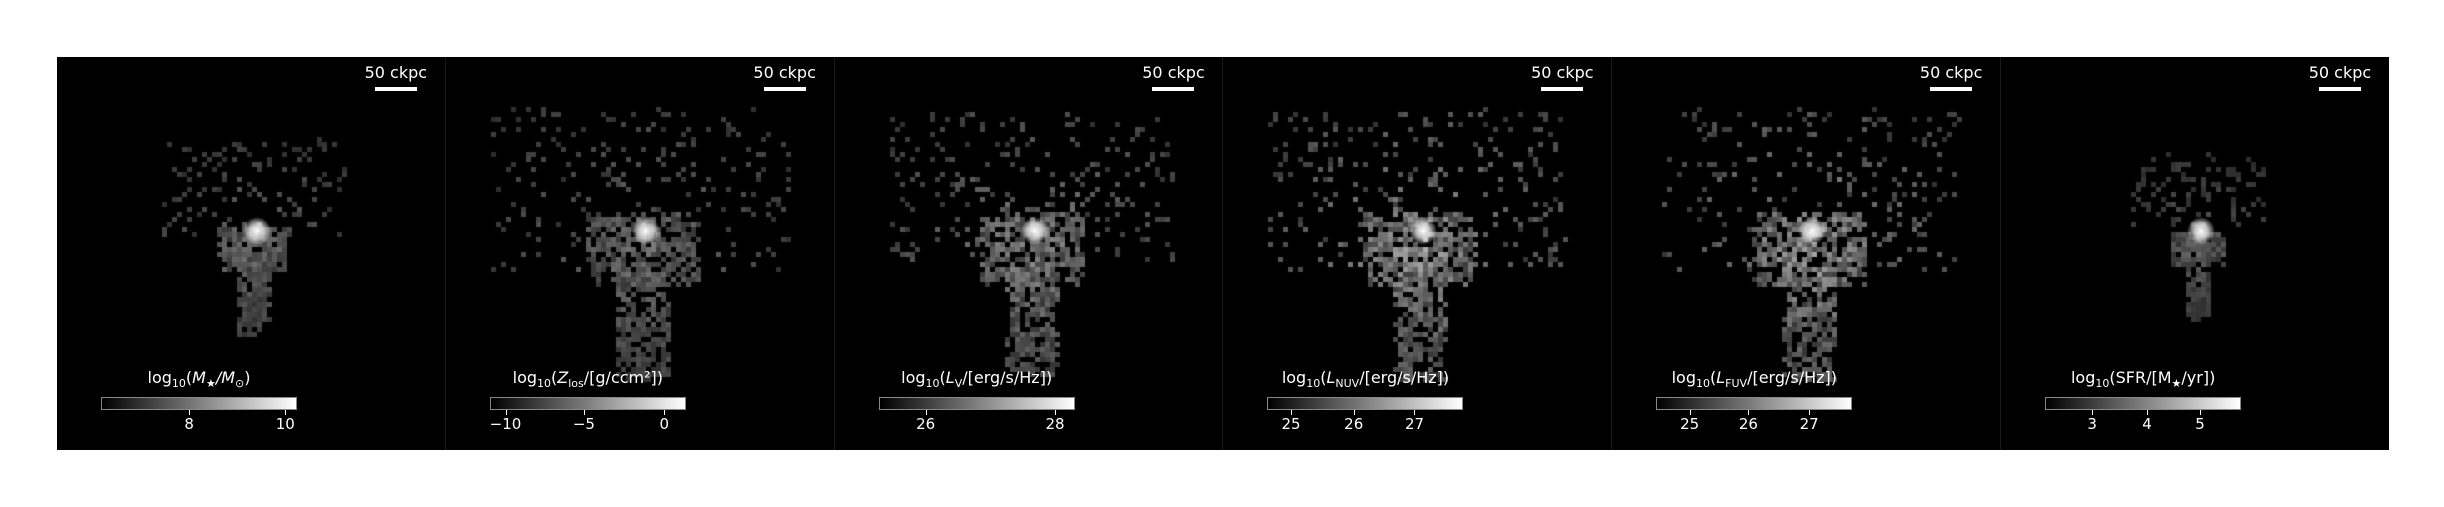  I want to click on colorbar-label: log10(Zlos/[g/ccm²]), so click(588, 381).